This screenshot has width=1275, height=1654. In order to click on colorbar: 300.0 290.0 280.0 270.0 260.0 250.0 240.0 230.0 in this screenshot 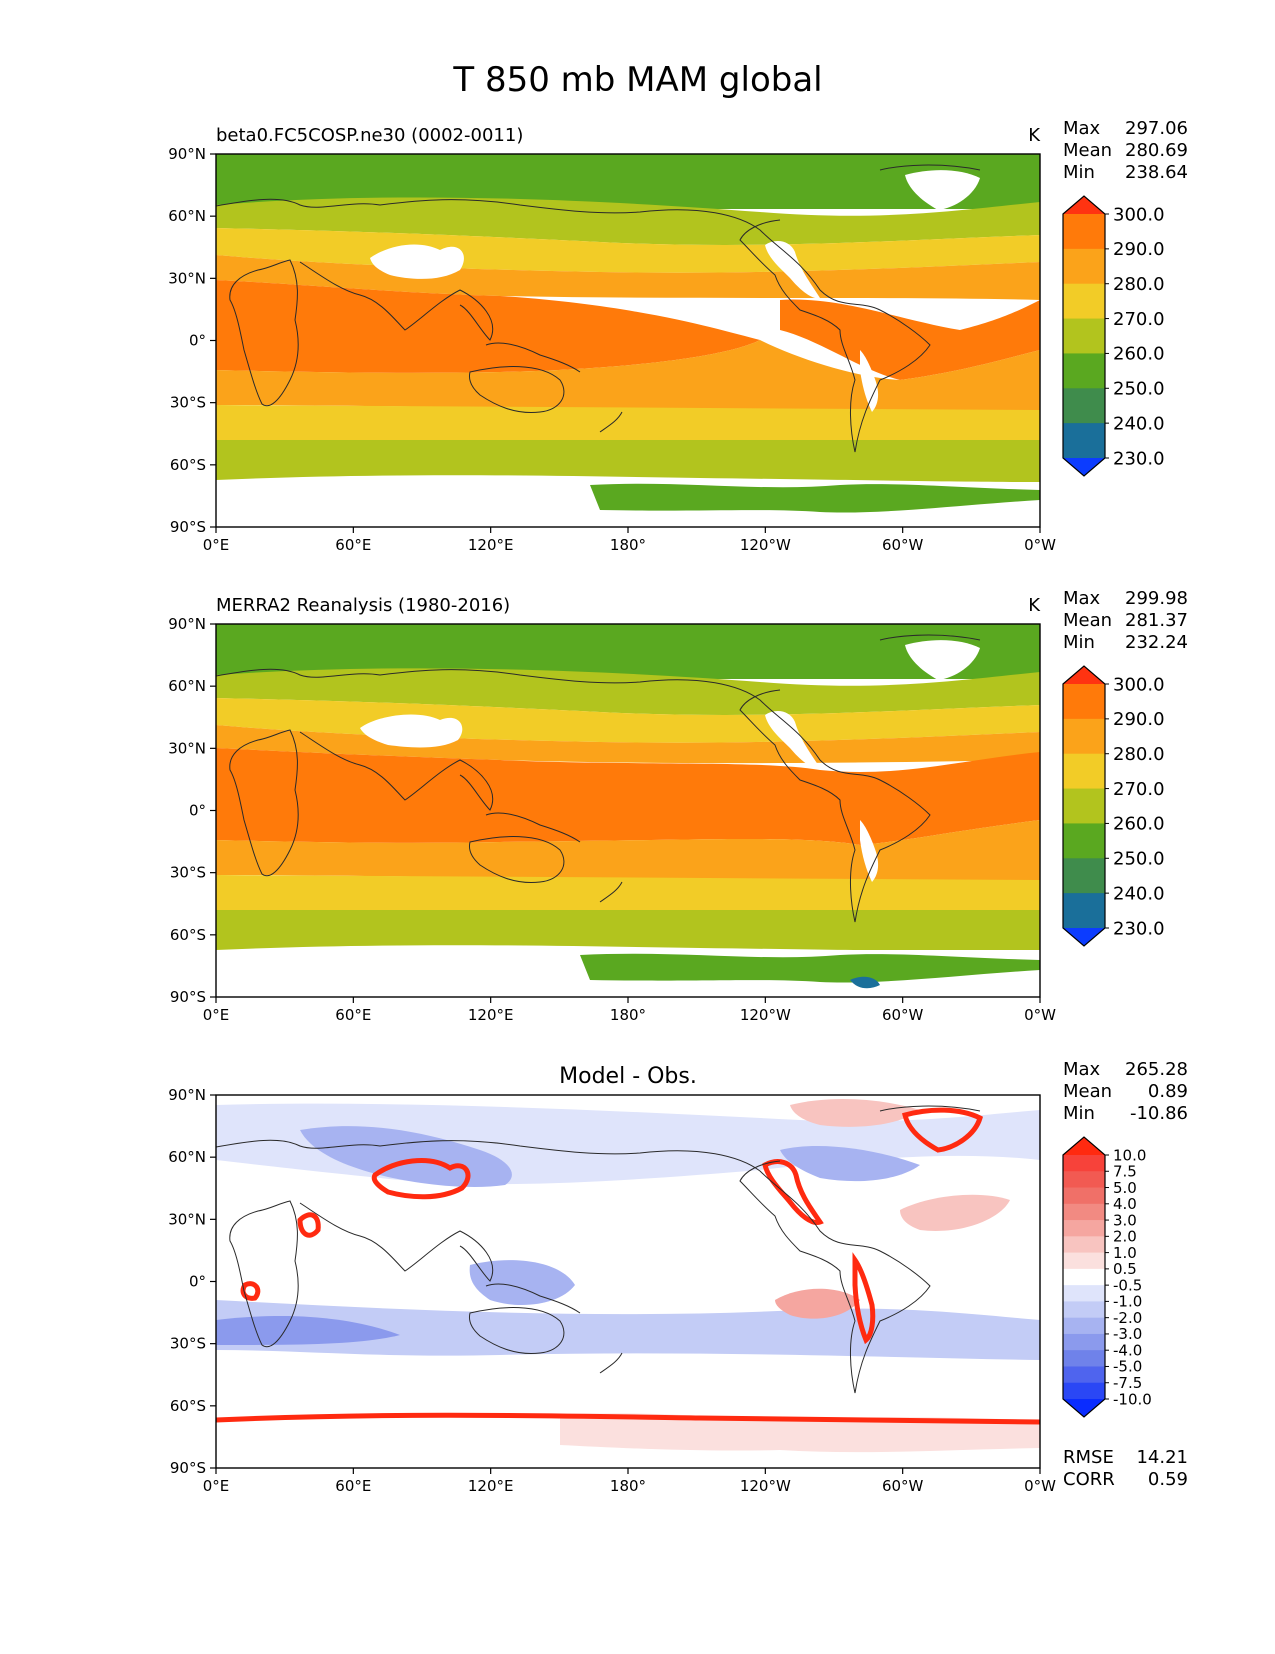, I will do `click(1113, 806)`.